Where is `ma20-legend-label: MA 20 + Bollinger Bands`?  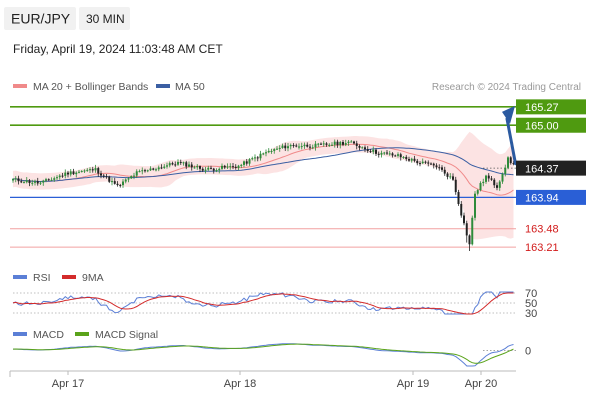 ma20-legend-label: MA 20 + Bollinger Bands is located at coordinates (90, 87).